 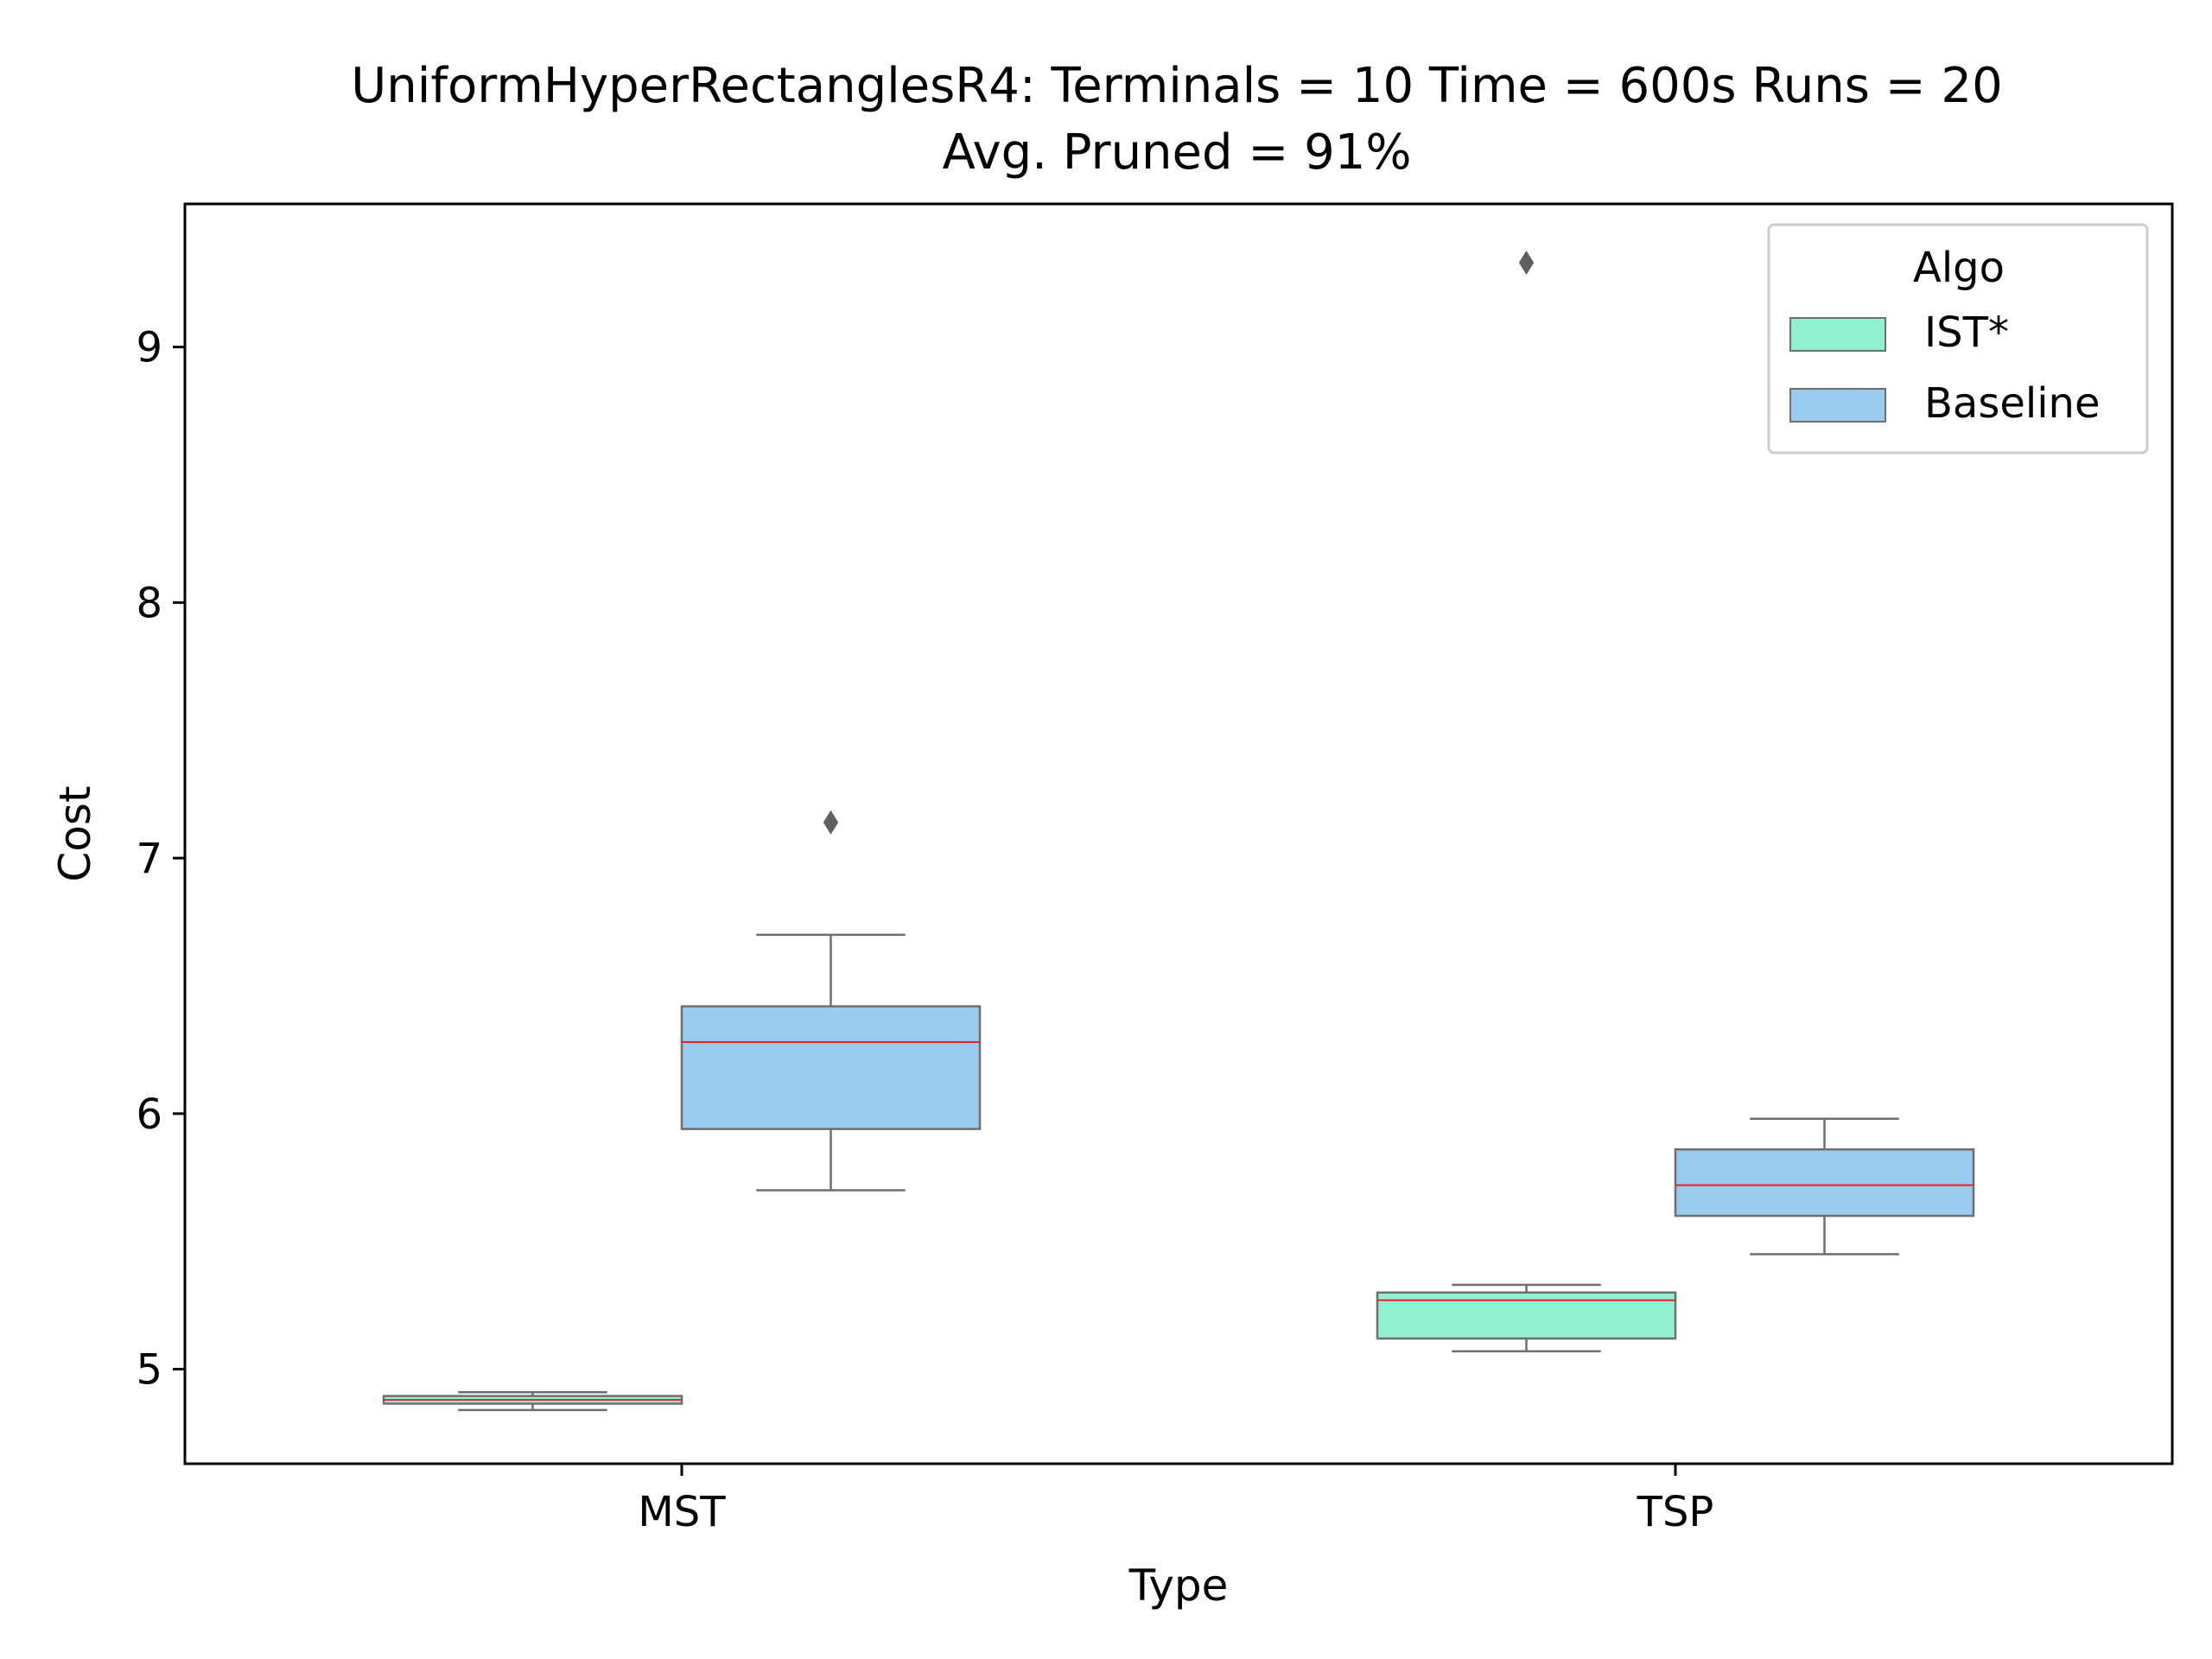 What do you see at coordinates (2012, 403) in the screenshot?
I see `legend-label-baseline: Baseline` at bounding box center [2012, 403].